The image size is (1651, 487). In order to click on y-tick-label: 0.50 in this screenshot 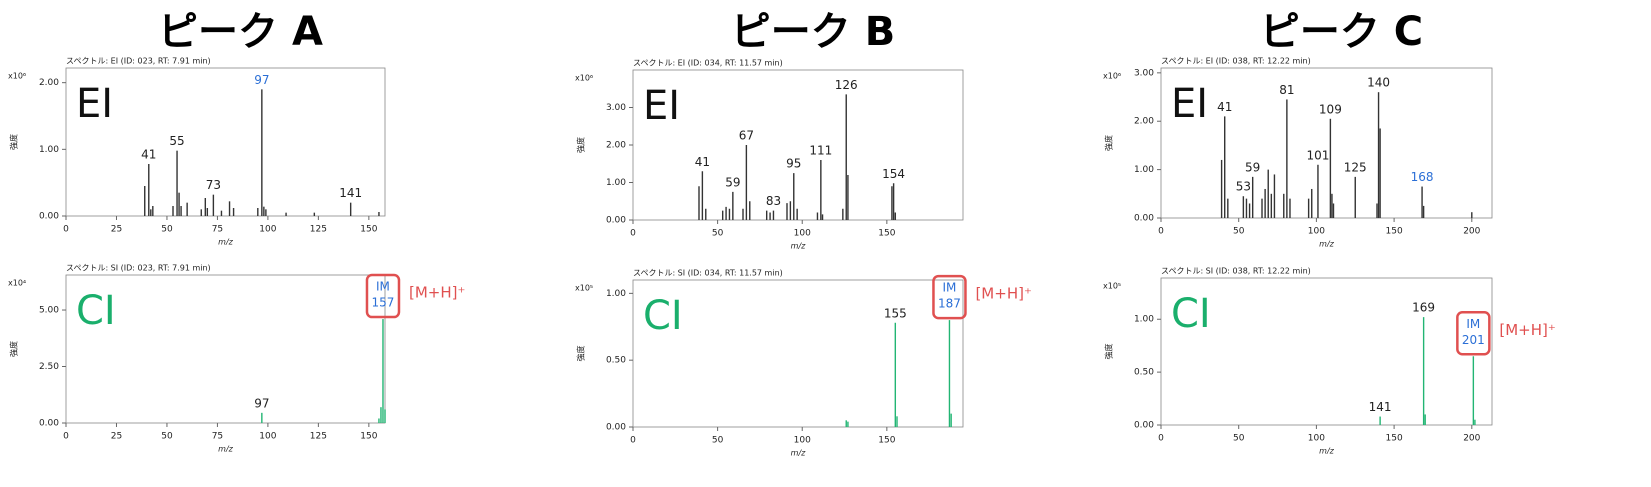, I will do `click(1144, 373)`.